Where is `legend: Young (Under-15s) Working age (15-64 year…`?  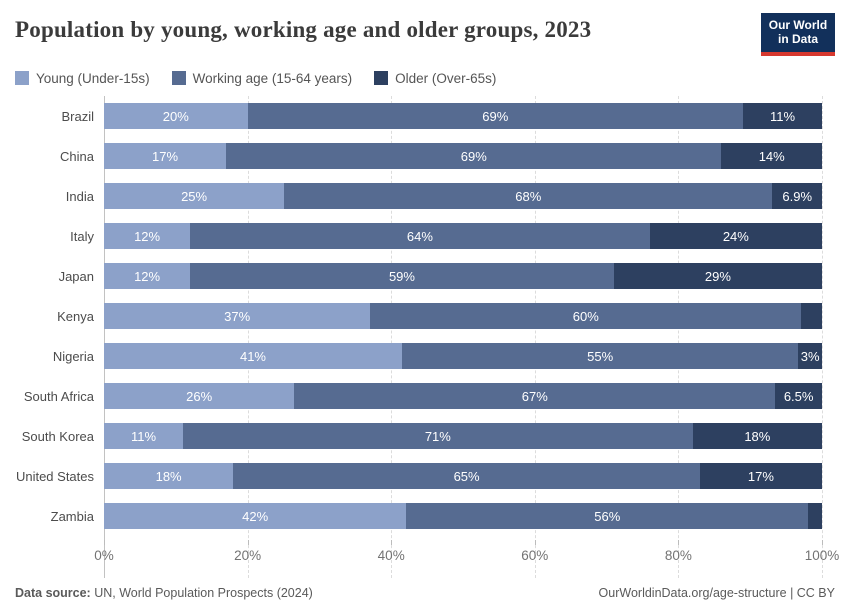 legend: Young (Under-15s) Working age (15-64 year… is located at coordinates (425, 78).